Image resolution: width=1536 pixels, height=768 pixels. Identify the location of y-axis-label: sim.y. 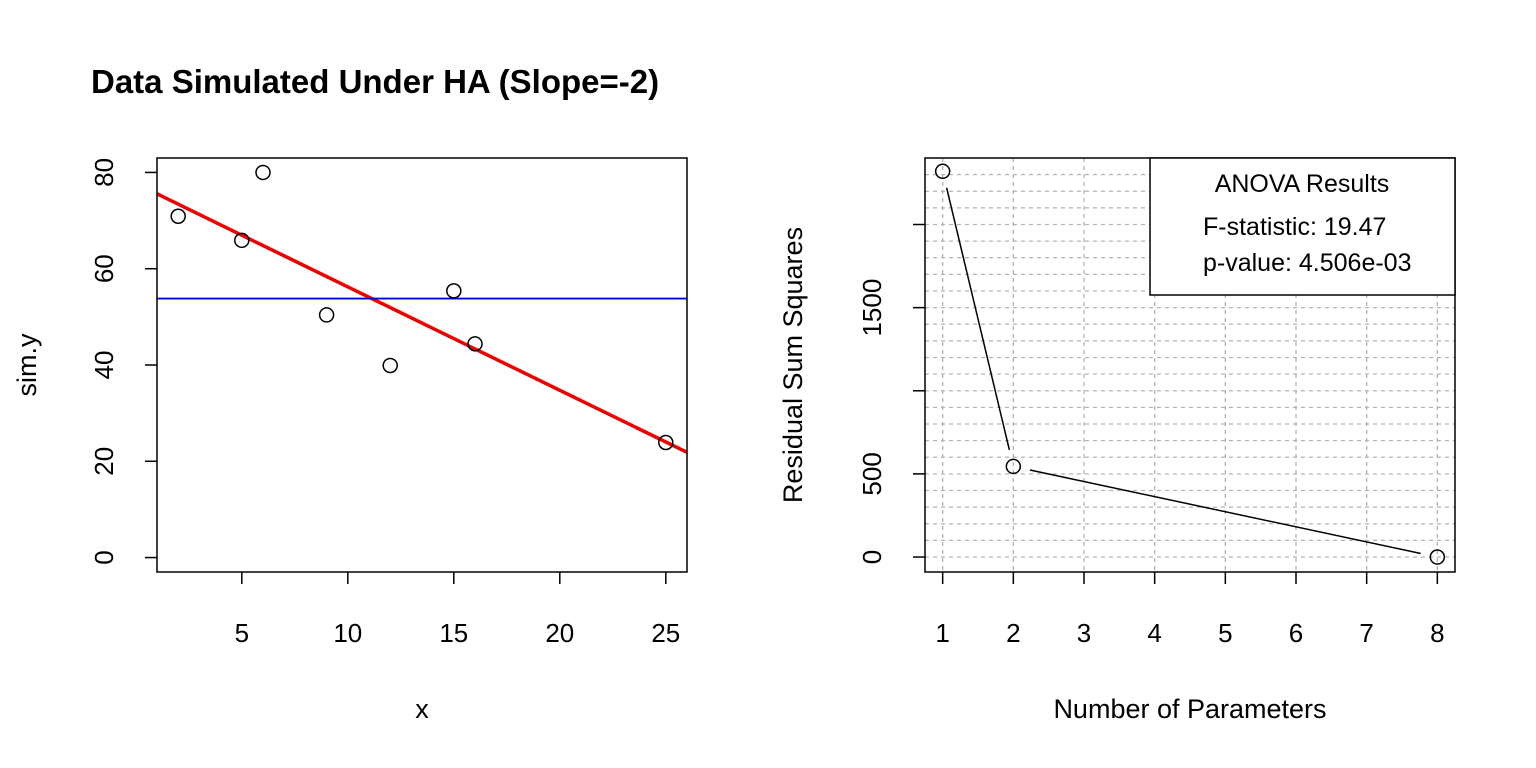
(27, 364).